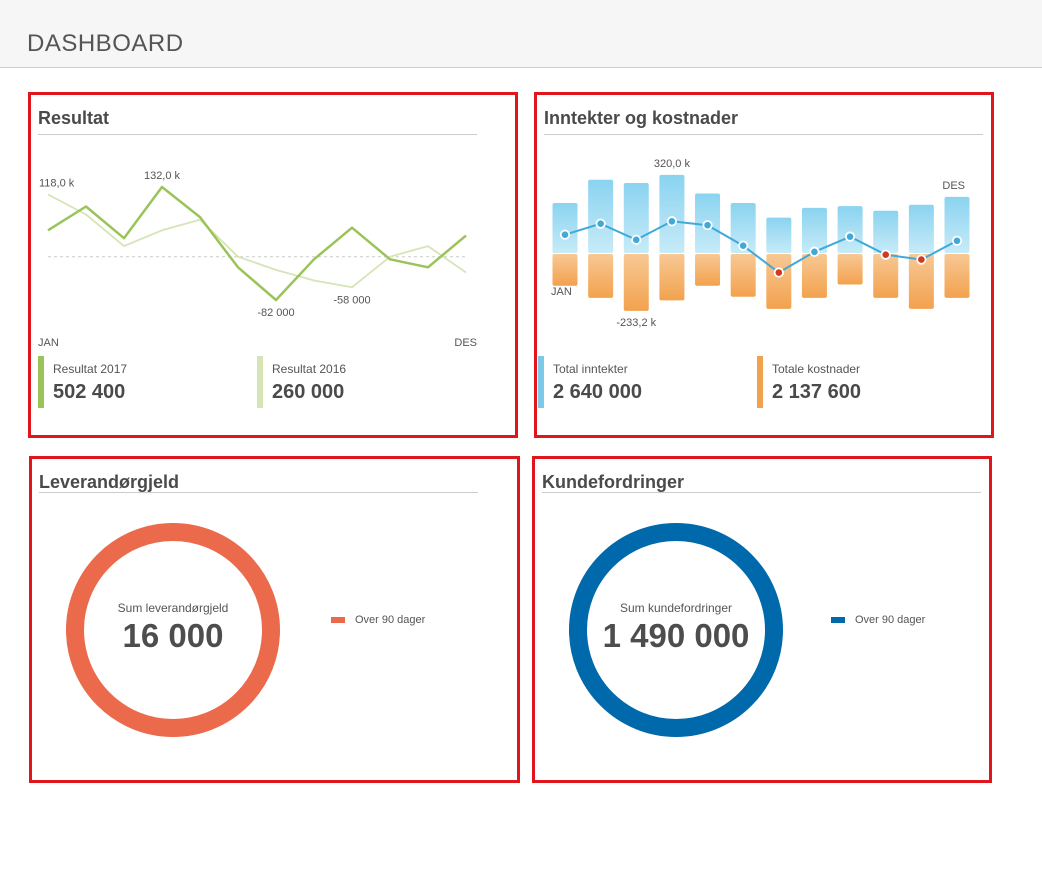  I want to click on resultat-2017-color-bar, so click(41, 382).